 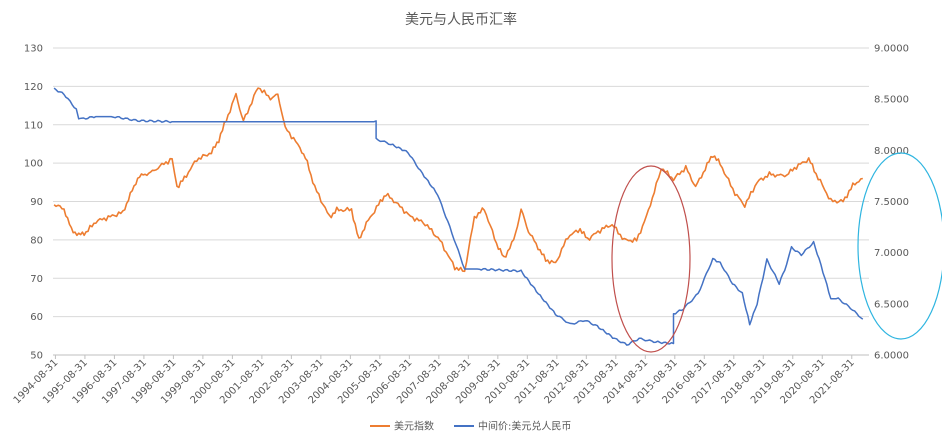 What do you see at coordinates (33, 164) in the screenshot?
I see `y-left-tick-label: 100` at bounding box center [33, 164].